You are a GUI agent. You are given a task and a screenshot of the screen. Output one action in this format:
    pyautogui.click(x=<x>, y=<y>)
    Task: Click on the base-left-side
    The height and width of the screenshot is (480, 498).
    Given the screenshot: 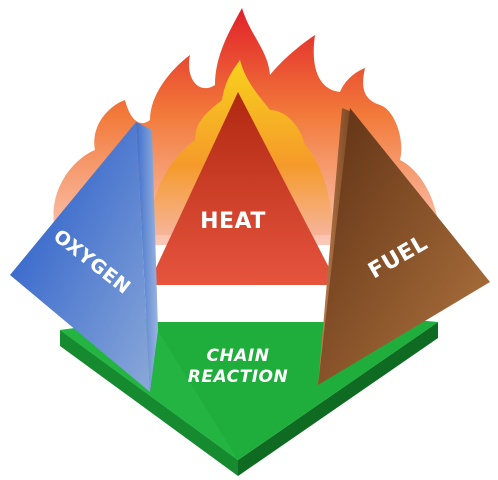 What is the action you would take?
    pyautogui.click(x=149, y=403)
    